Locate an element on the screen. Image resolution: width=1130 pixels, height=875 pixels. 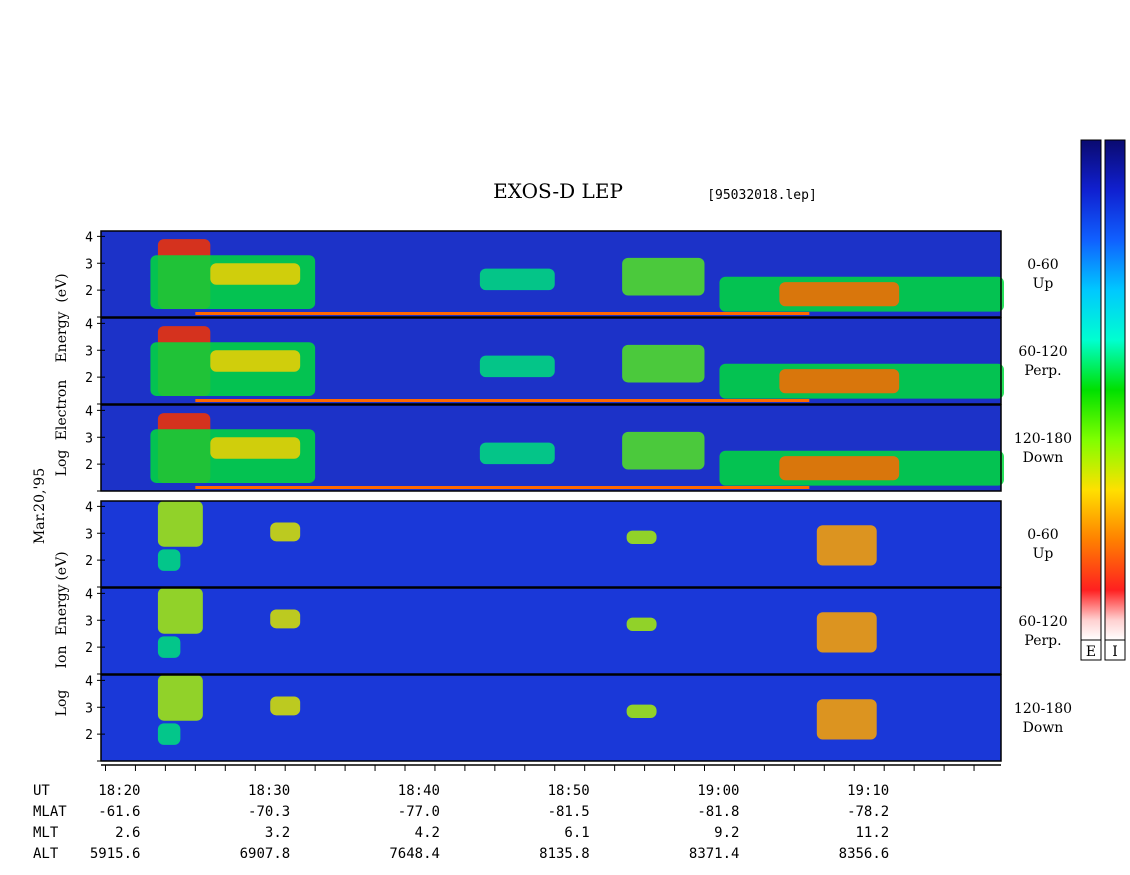
colorbar-label: E is located at coordinates (1091, 652).